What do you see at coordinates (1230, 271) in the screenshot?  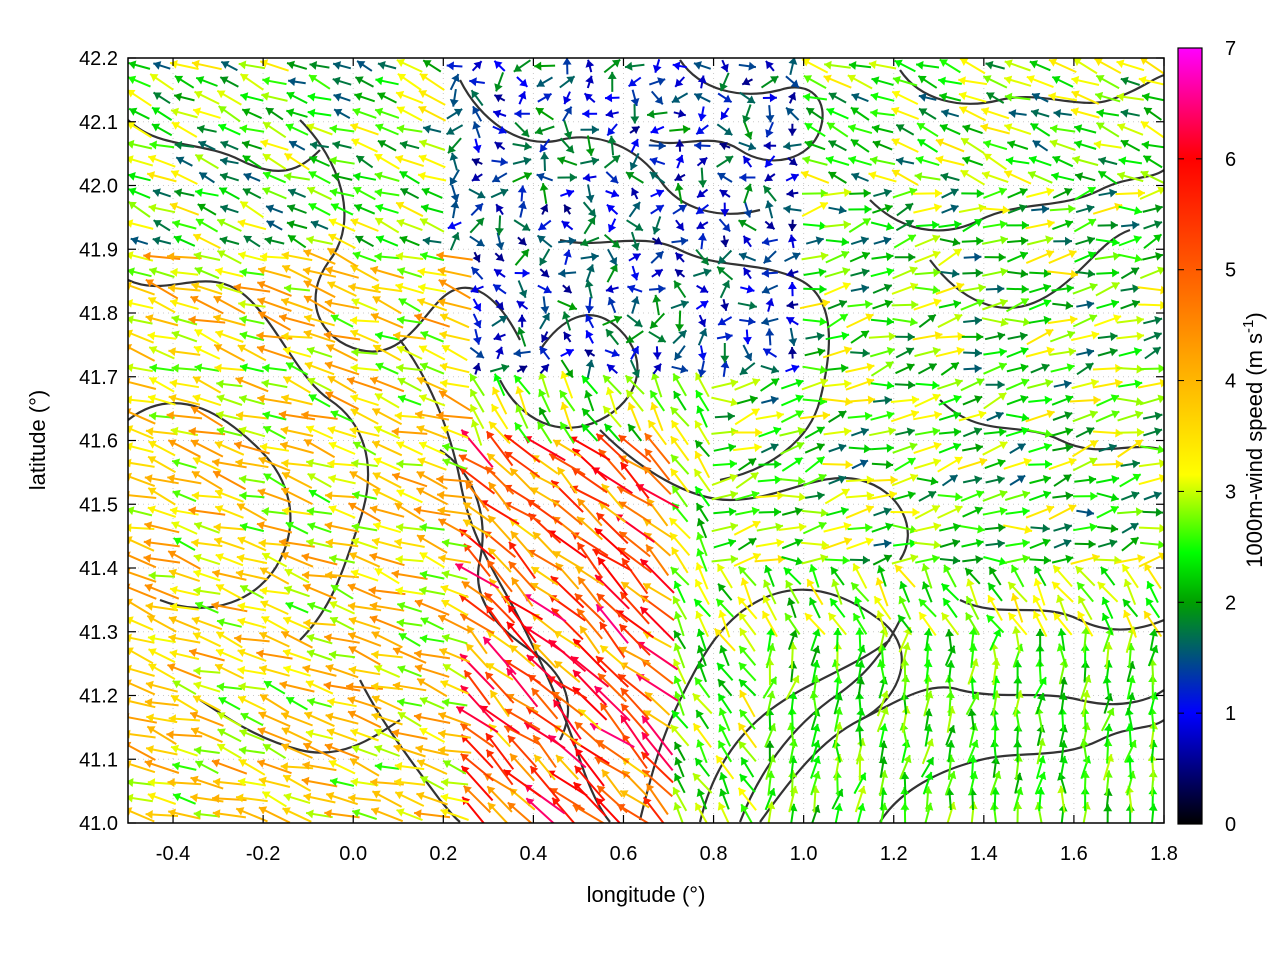 I see `colorbar-tick-label: 5` at bounding box center [1230, 271].